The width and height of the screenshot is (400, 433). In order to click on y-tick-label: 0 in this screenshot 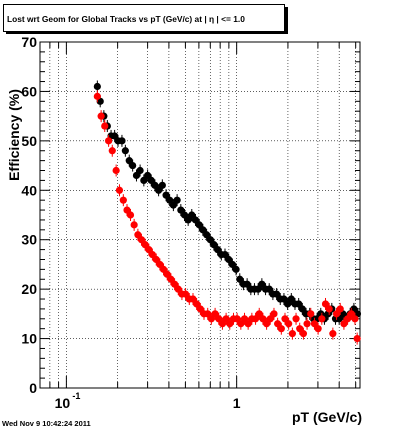, I will do `click(33, 388)`.